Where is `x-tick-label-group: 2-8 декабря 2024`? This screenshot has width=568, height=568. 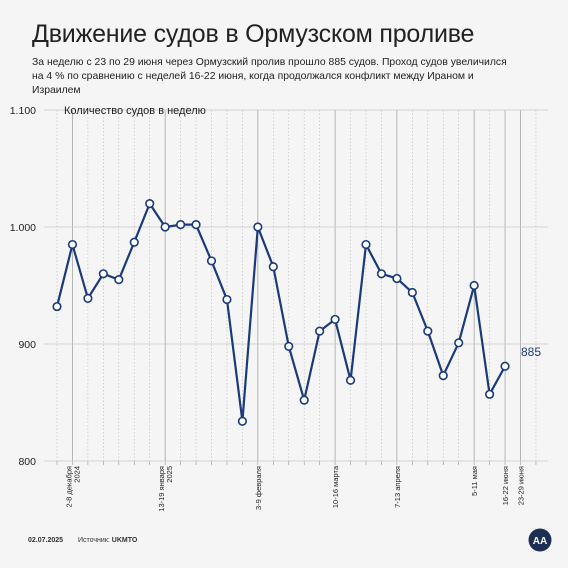 x-tick-label-group: 2-8 декабря 2024 is located at coordinates (72, 487).